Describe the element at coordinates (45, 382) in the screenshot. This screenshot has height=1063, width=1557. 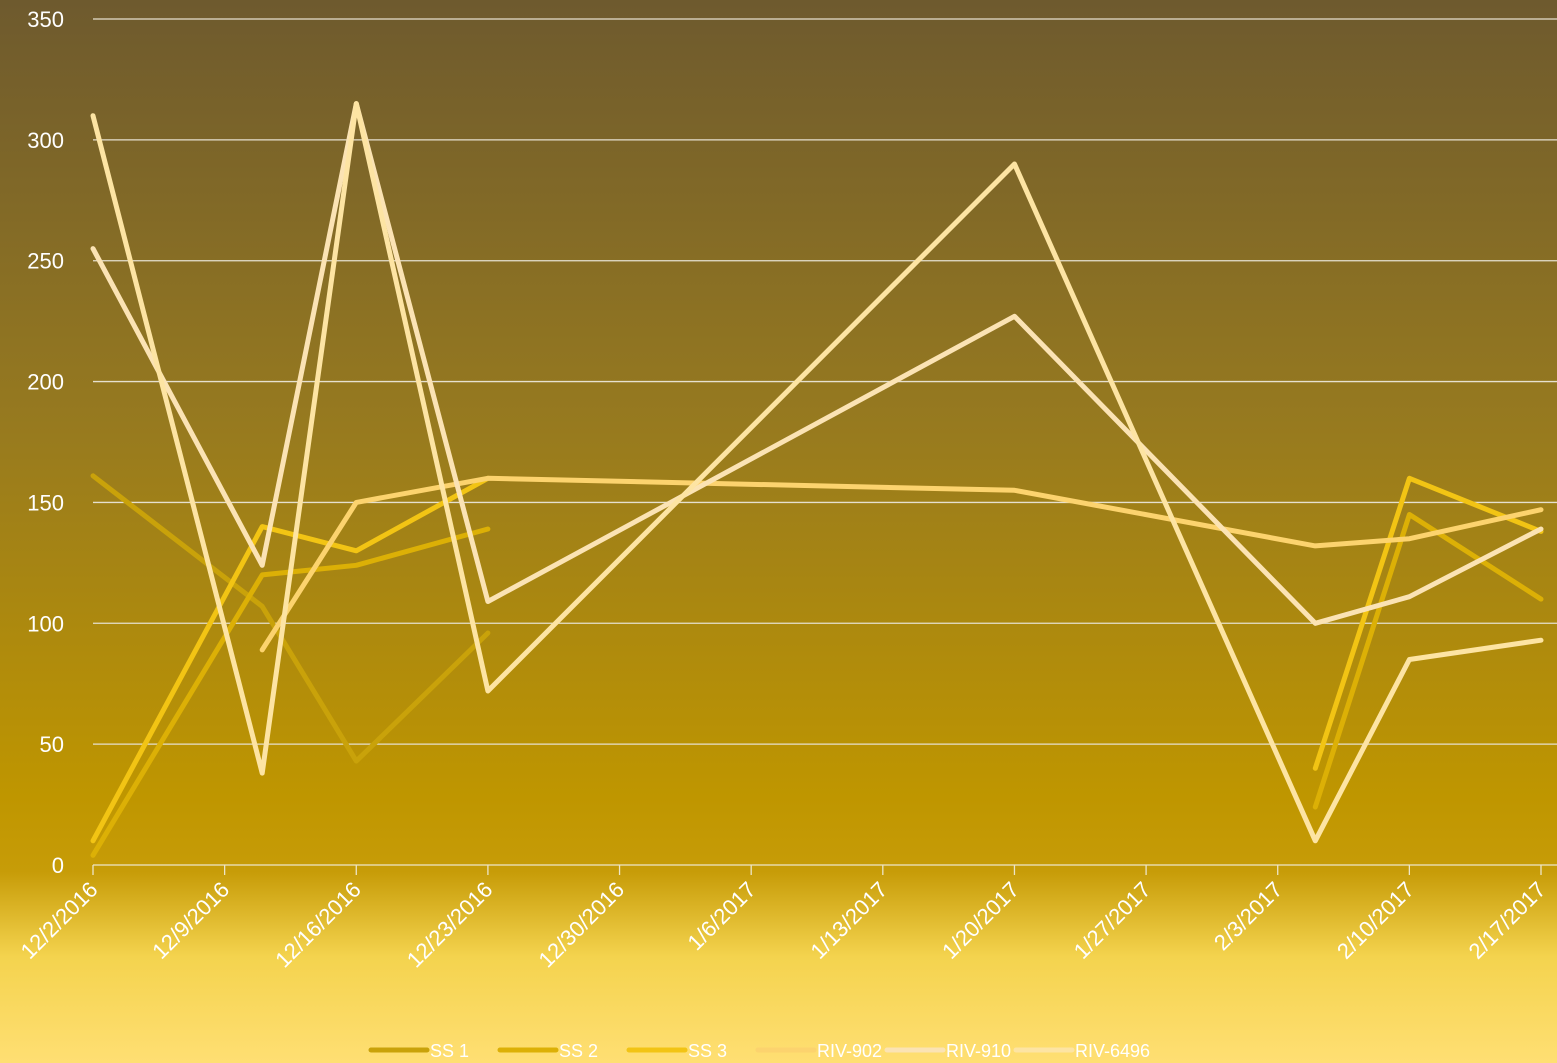
I see `y-tick-label: 200` at that location.